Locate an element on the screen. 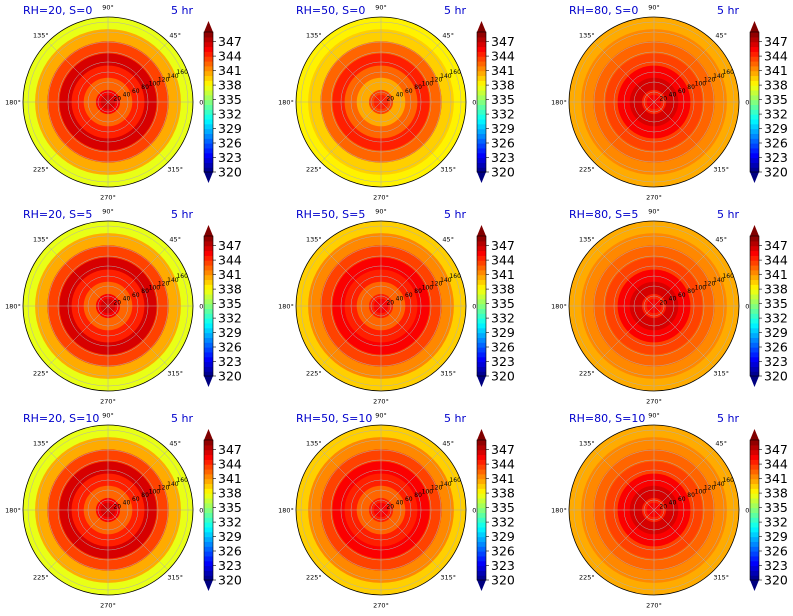 This screenshot has height=616, width=793. radial-tick-label: 120 is located at coordinates (437, 80).